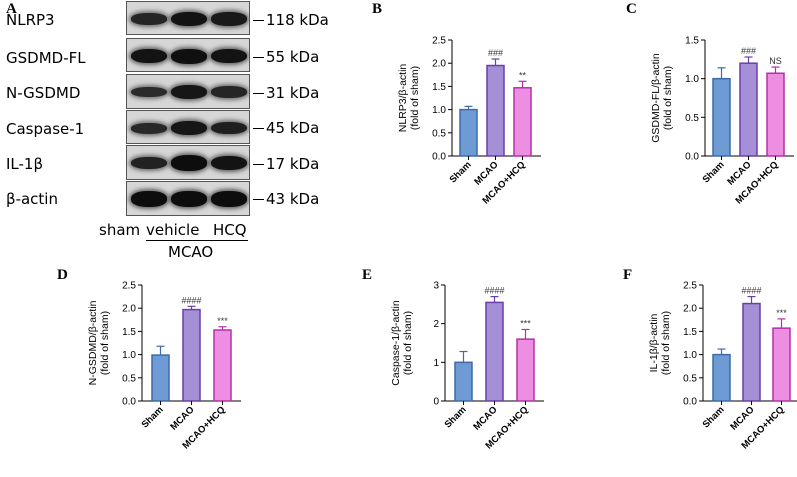 Image resolution: width=797 pixels, height=477 pixels. I want to click on significance-label: NS, so click(775, 61).